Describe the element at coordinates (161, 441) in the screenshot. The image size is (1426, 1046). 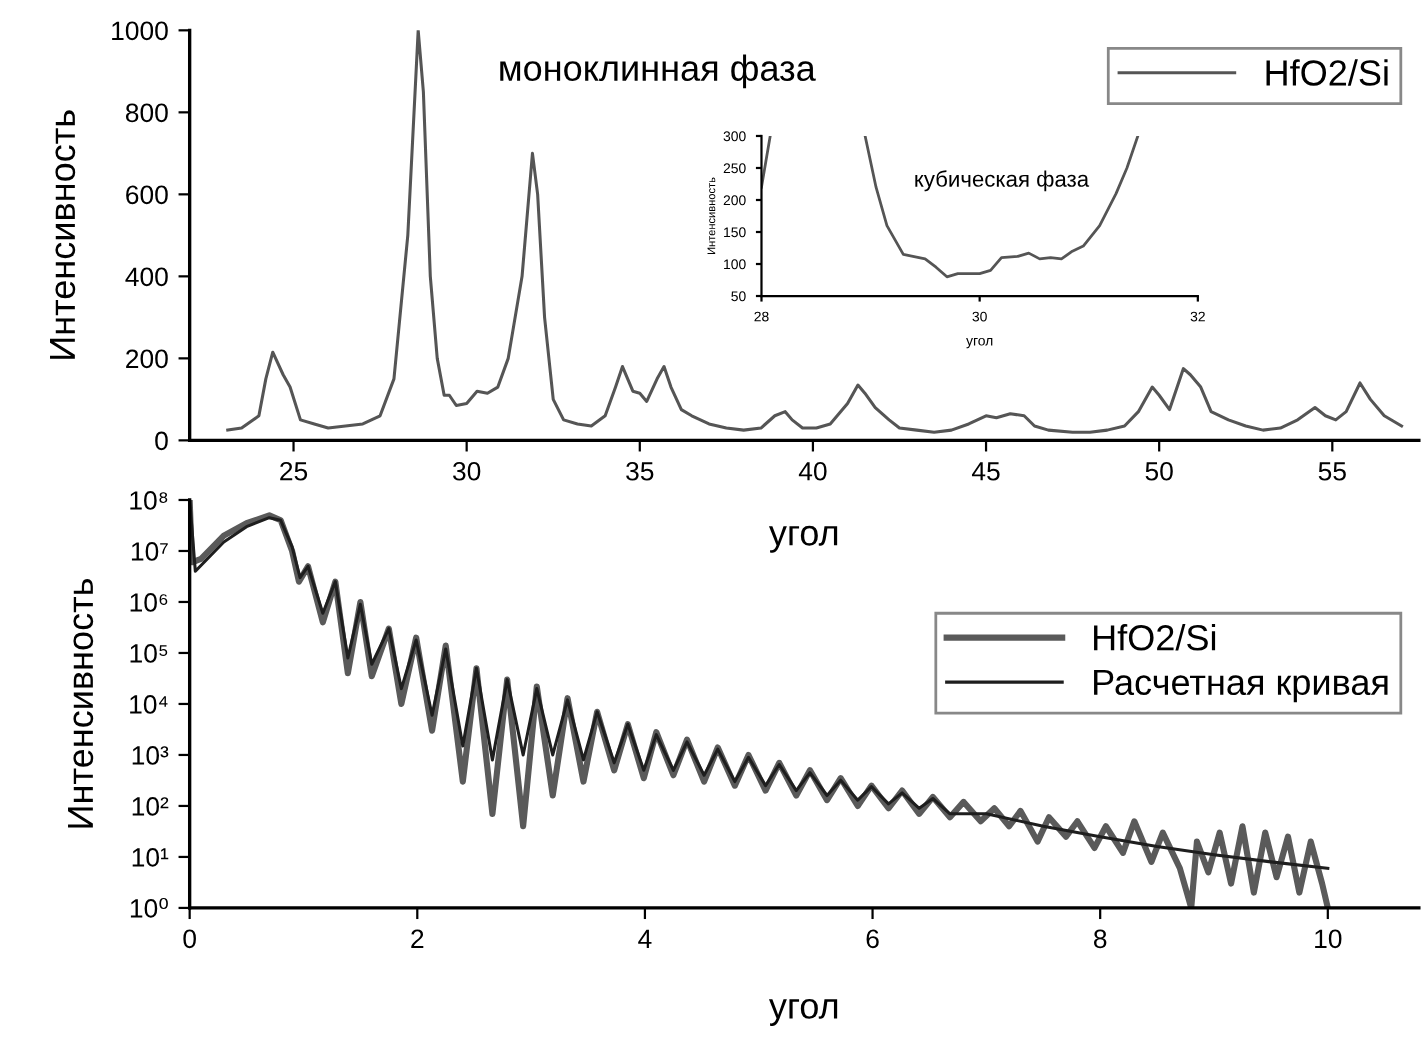
I see `y-tick-label: 0` at that location.